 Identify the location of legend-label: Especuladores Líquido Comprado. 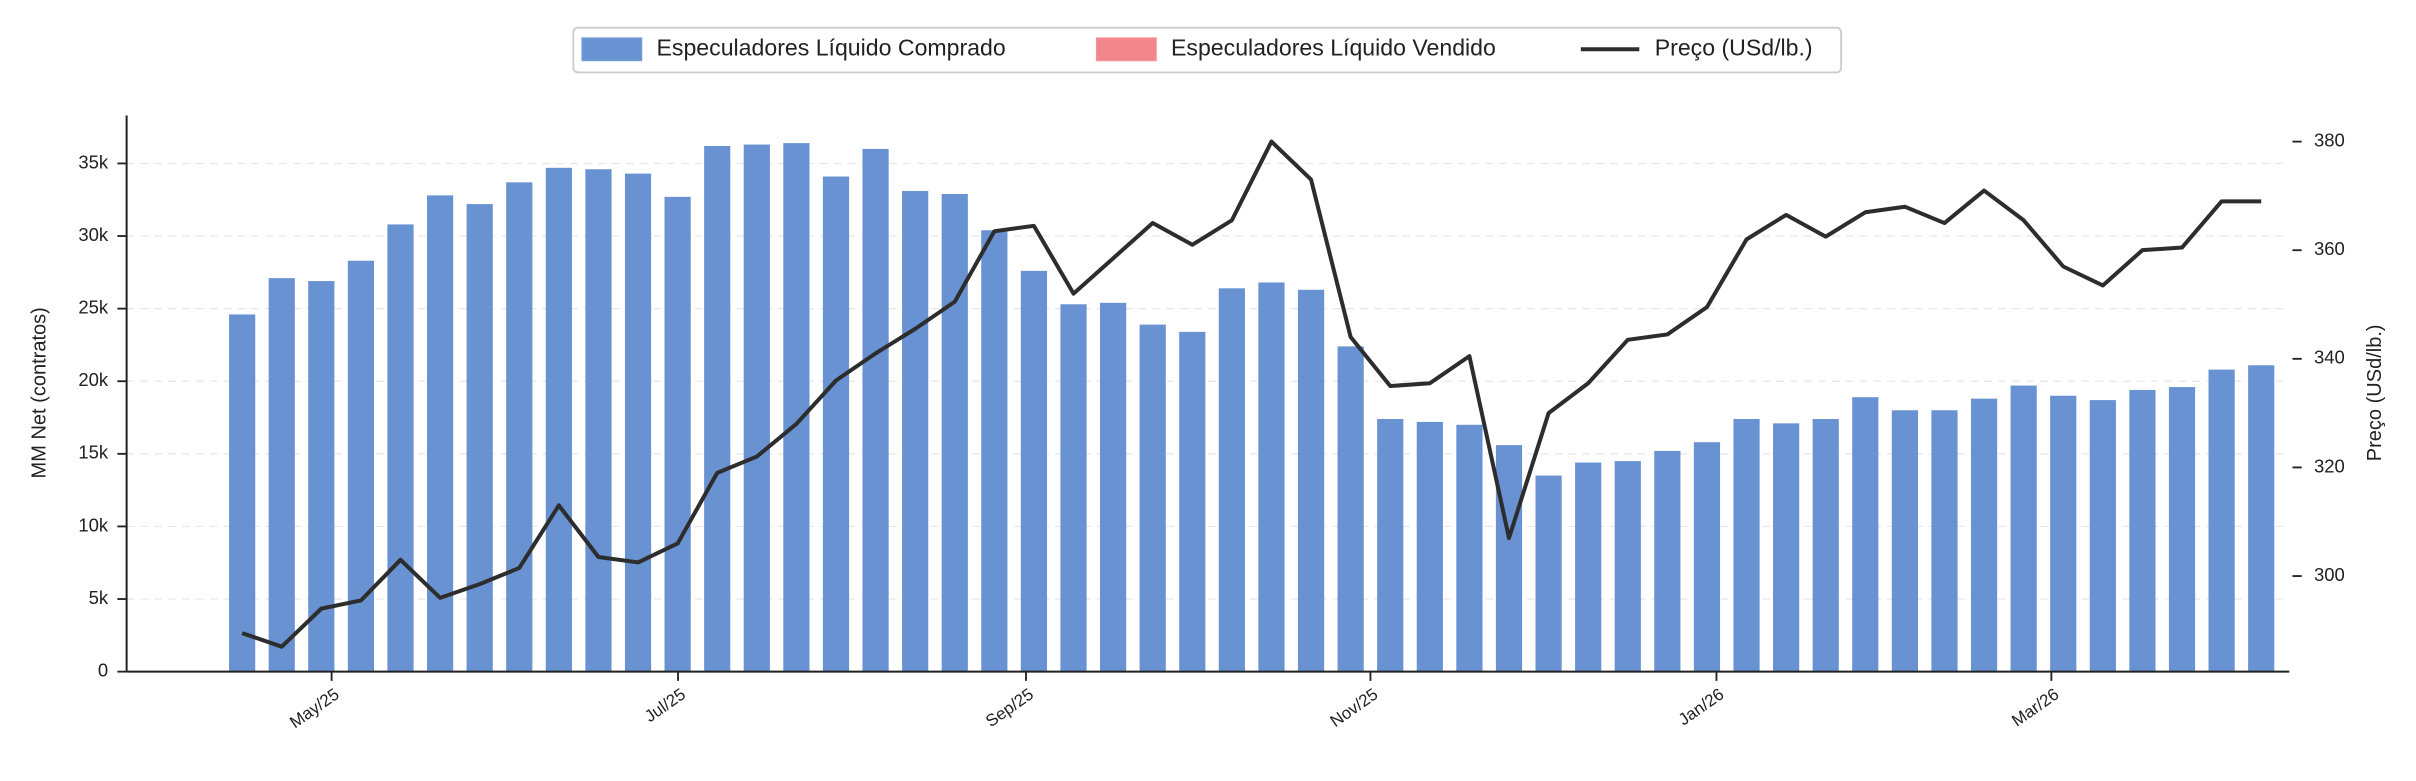
(831, 47).